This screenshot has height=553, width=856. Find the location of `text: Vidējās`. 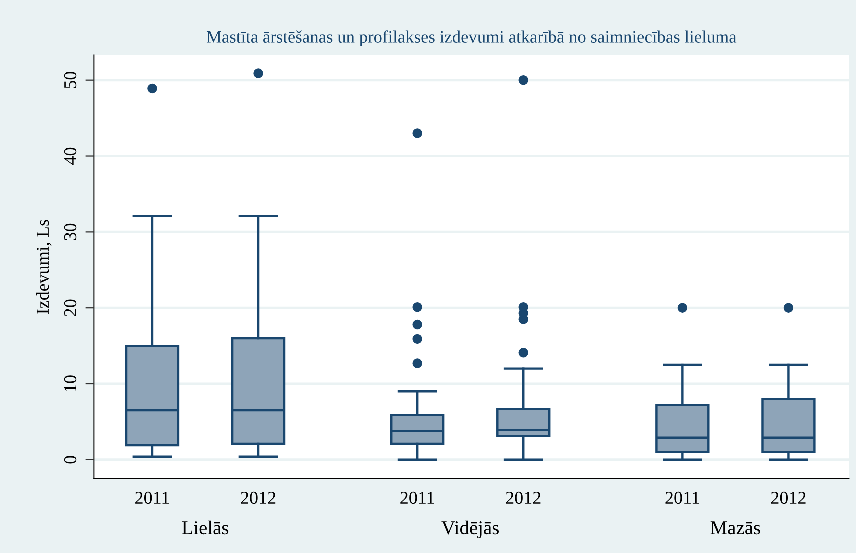

text: Vidējās is located at coordinates (471, 529).